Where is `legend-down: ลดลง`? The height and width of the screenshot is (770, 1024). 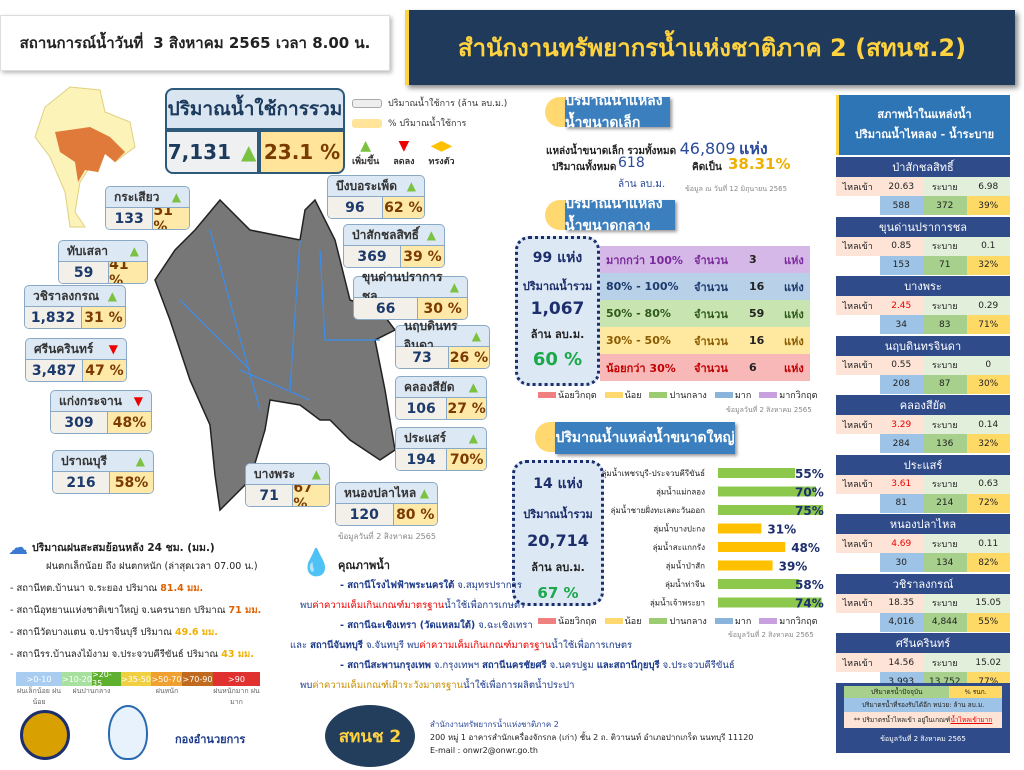
legend-down: ลดลง is located at coordinates (404, 162).